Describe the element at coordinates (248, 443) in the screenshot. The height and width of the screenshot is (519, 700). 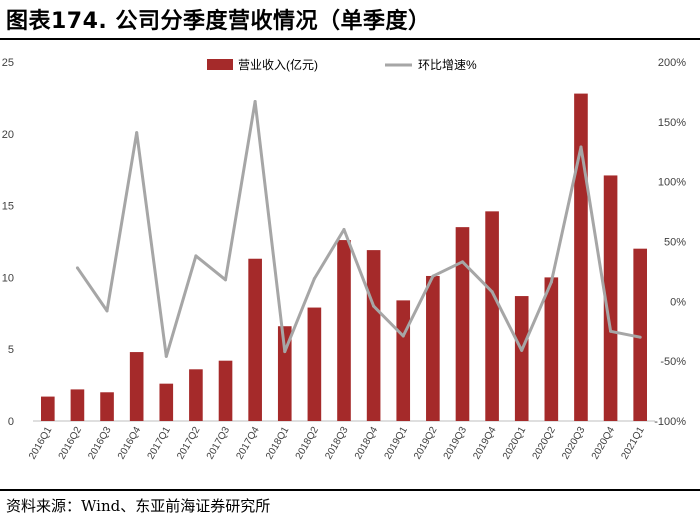
I see `x-tick-label: 2017Q4` at that location.